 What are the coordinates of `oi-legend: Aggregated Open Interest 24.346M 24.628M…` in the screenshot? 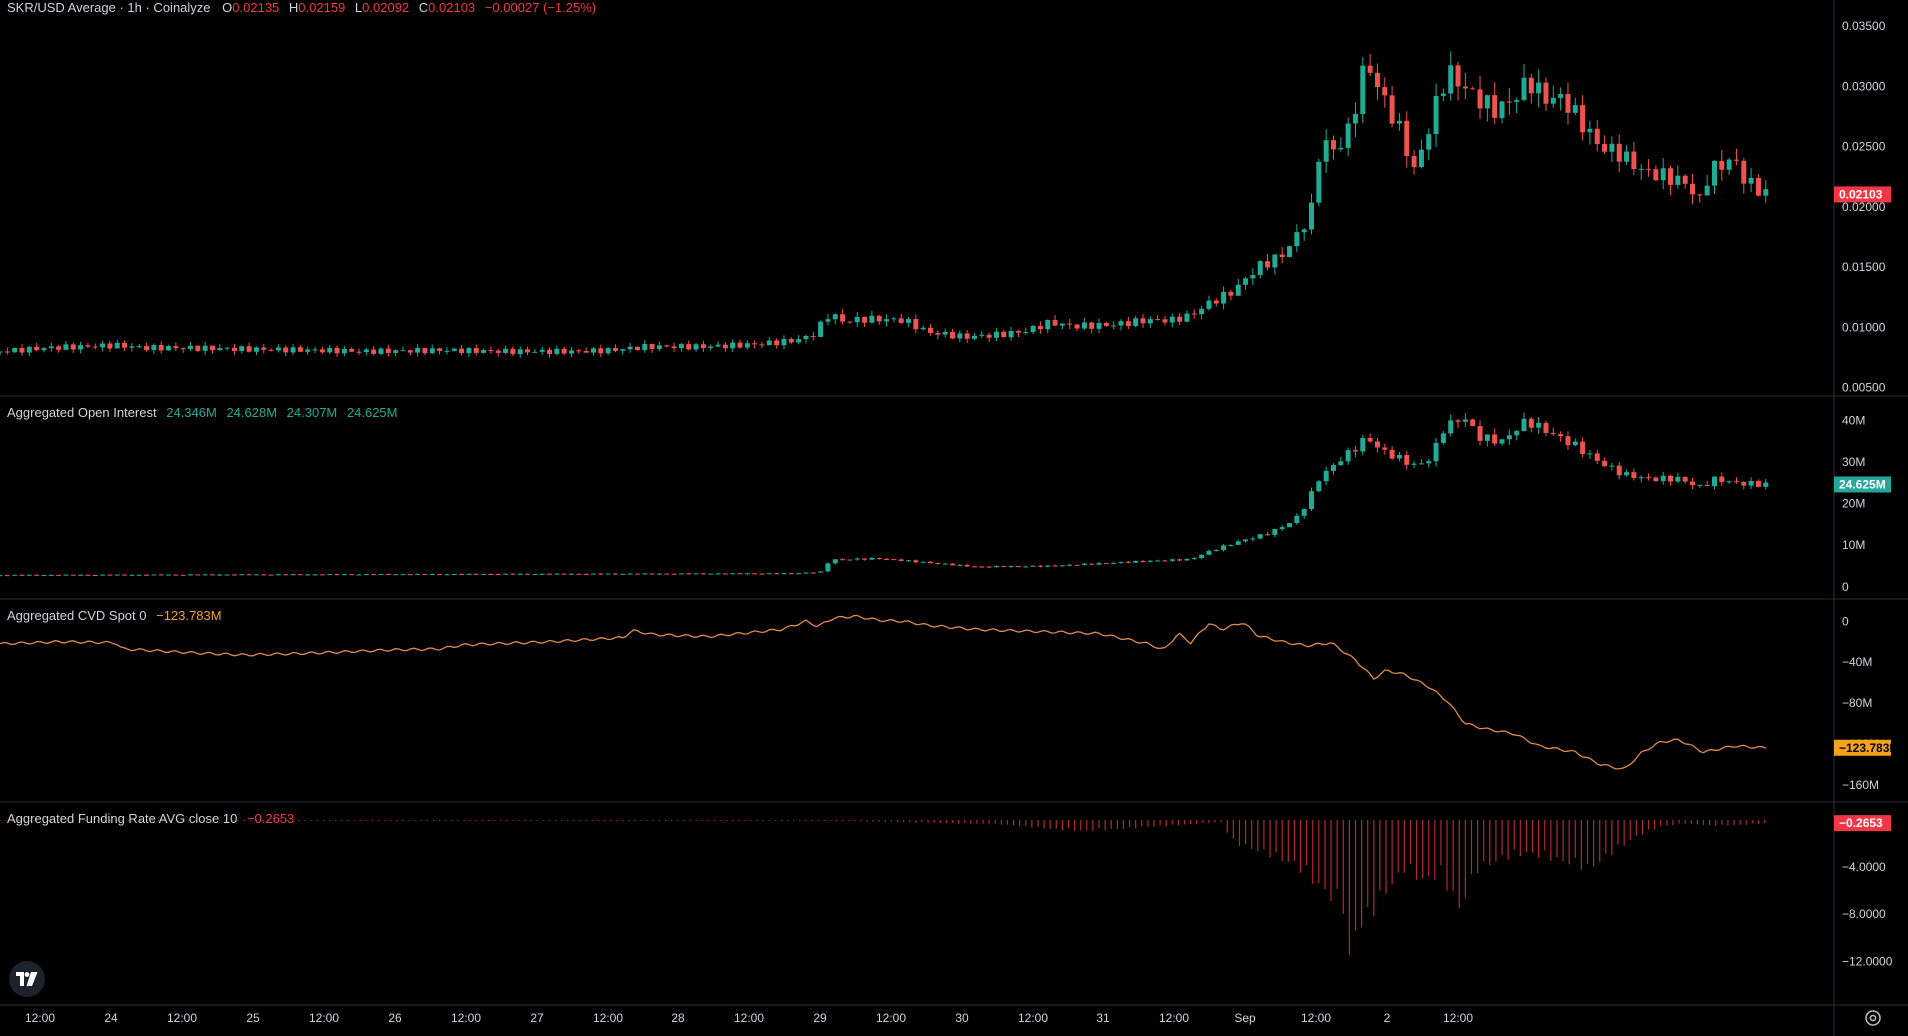 It's located at (202, 413).